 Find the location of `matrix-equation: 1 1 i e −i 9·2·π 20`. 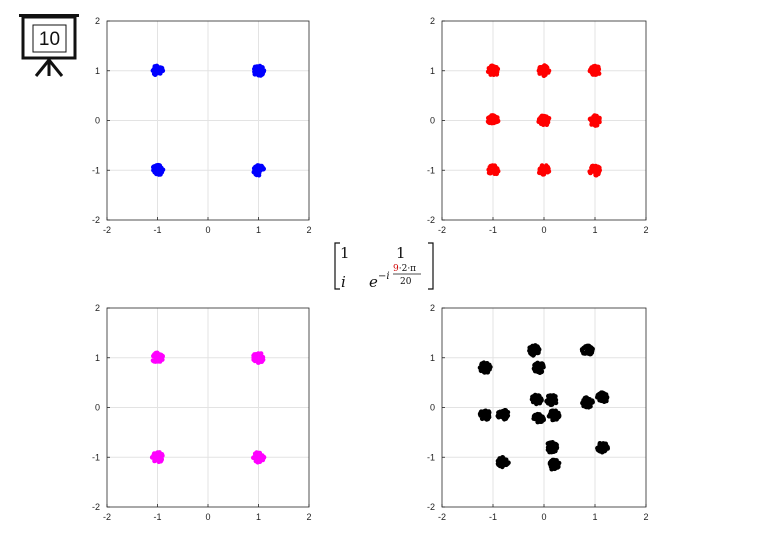

matrix-equation: 1 1 i e −i 9·2·π 20 is located at coordinates (384, 266).